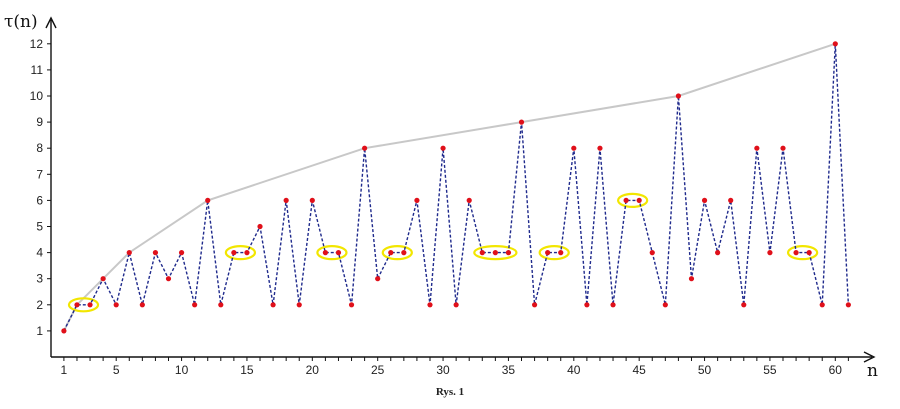 The image size is (900, 409). What do you see at coordinates (869, 357) in the screenshot?
I see `x-axis-arrow` at bounding box center [869, 357].